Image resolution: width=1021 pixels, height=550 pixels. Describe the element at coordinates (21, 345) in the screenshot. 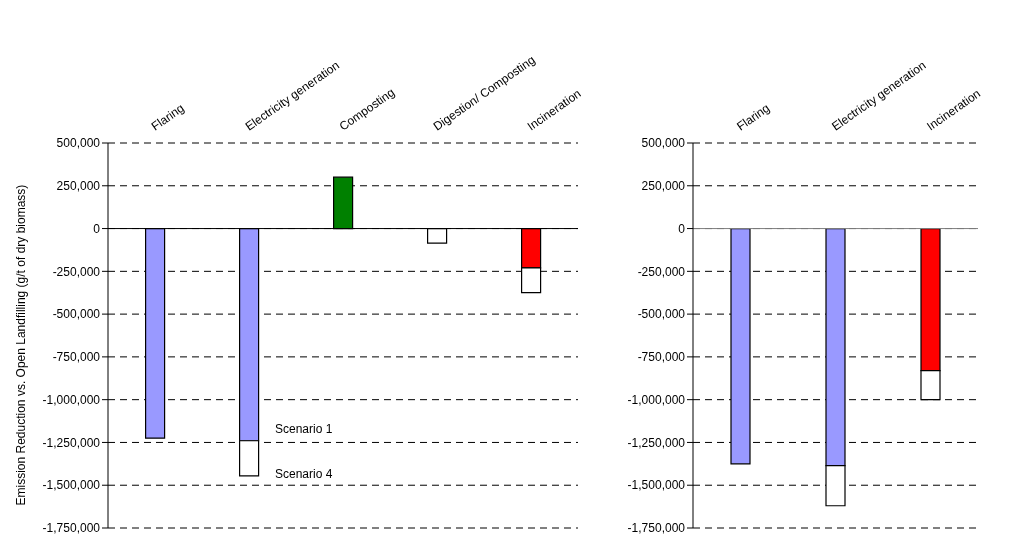

I see `y-axis-title: Emission Reduction vs. Open Landfilling (g/t of dry biomass)` at that location.